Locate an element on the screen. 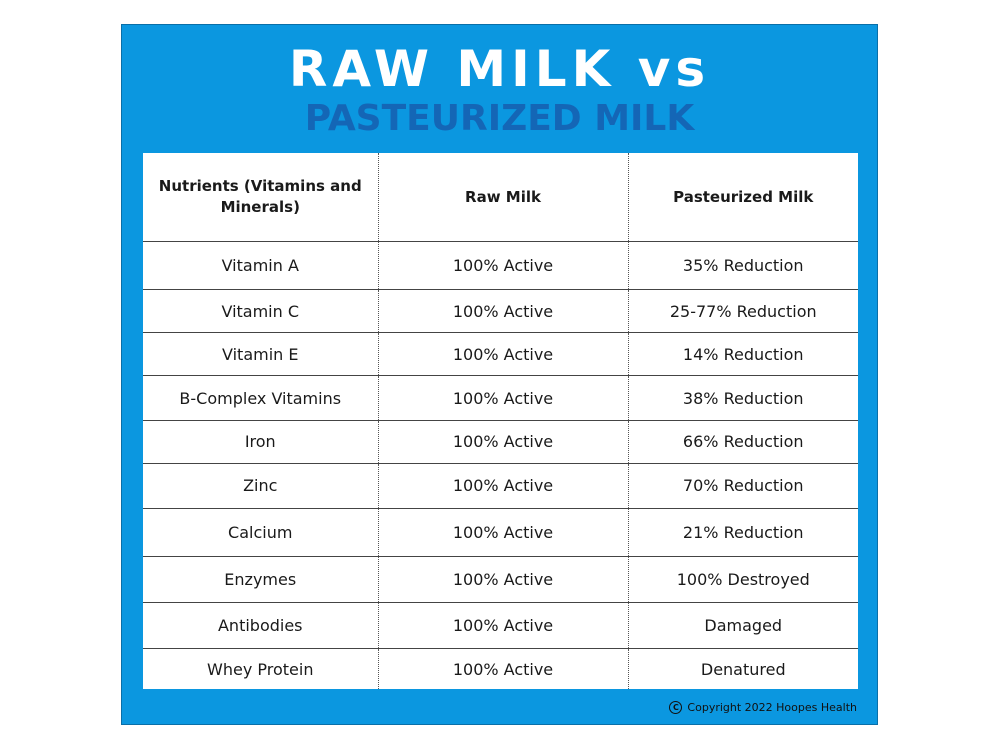 The width and height of the screenshot is (1000, 750). table-row: Whey Protein 100% Active Denatured is located at coordinates (500, 668).